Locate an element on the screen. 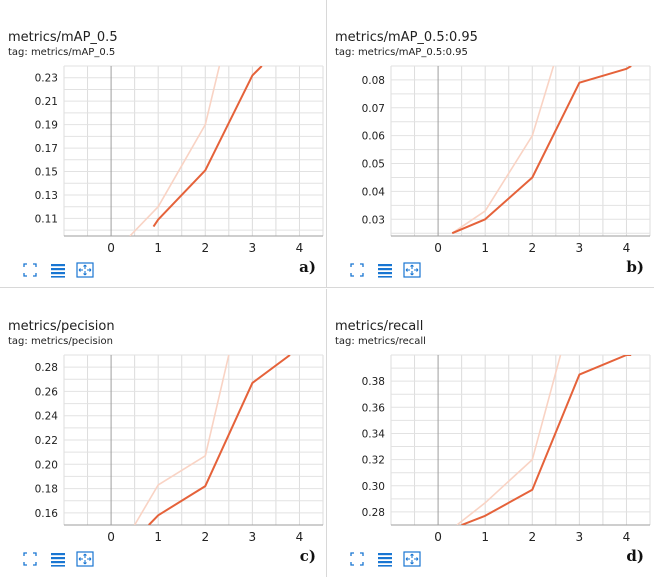  panel-label: c) is located at coordinates (307, 556).